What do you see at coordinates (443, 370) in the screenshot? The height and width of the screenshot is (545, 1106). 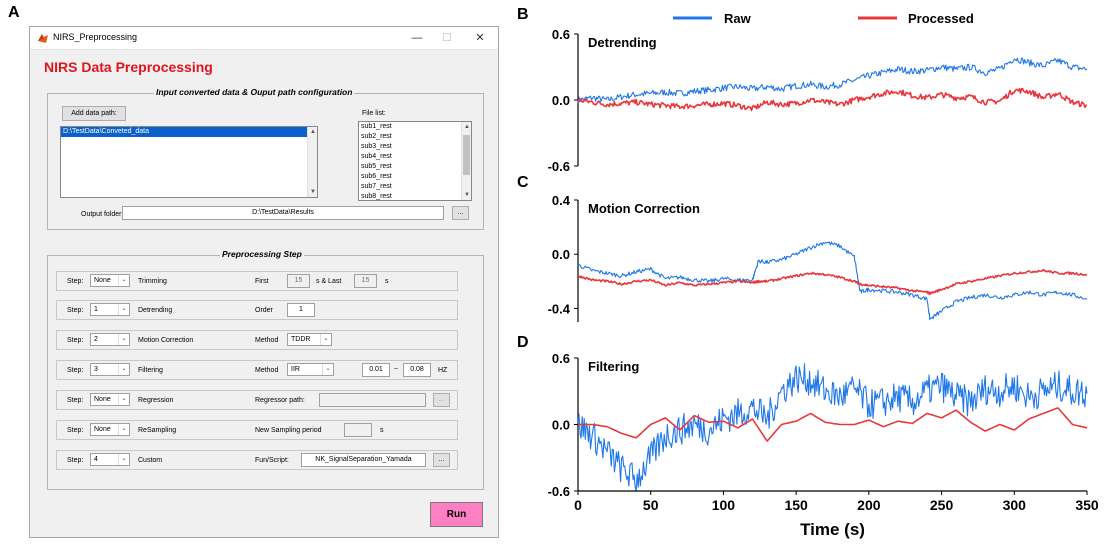 I see `filter-unit: HZ` at bounding box center [443, 370].